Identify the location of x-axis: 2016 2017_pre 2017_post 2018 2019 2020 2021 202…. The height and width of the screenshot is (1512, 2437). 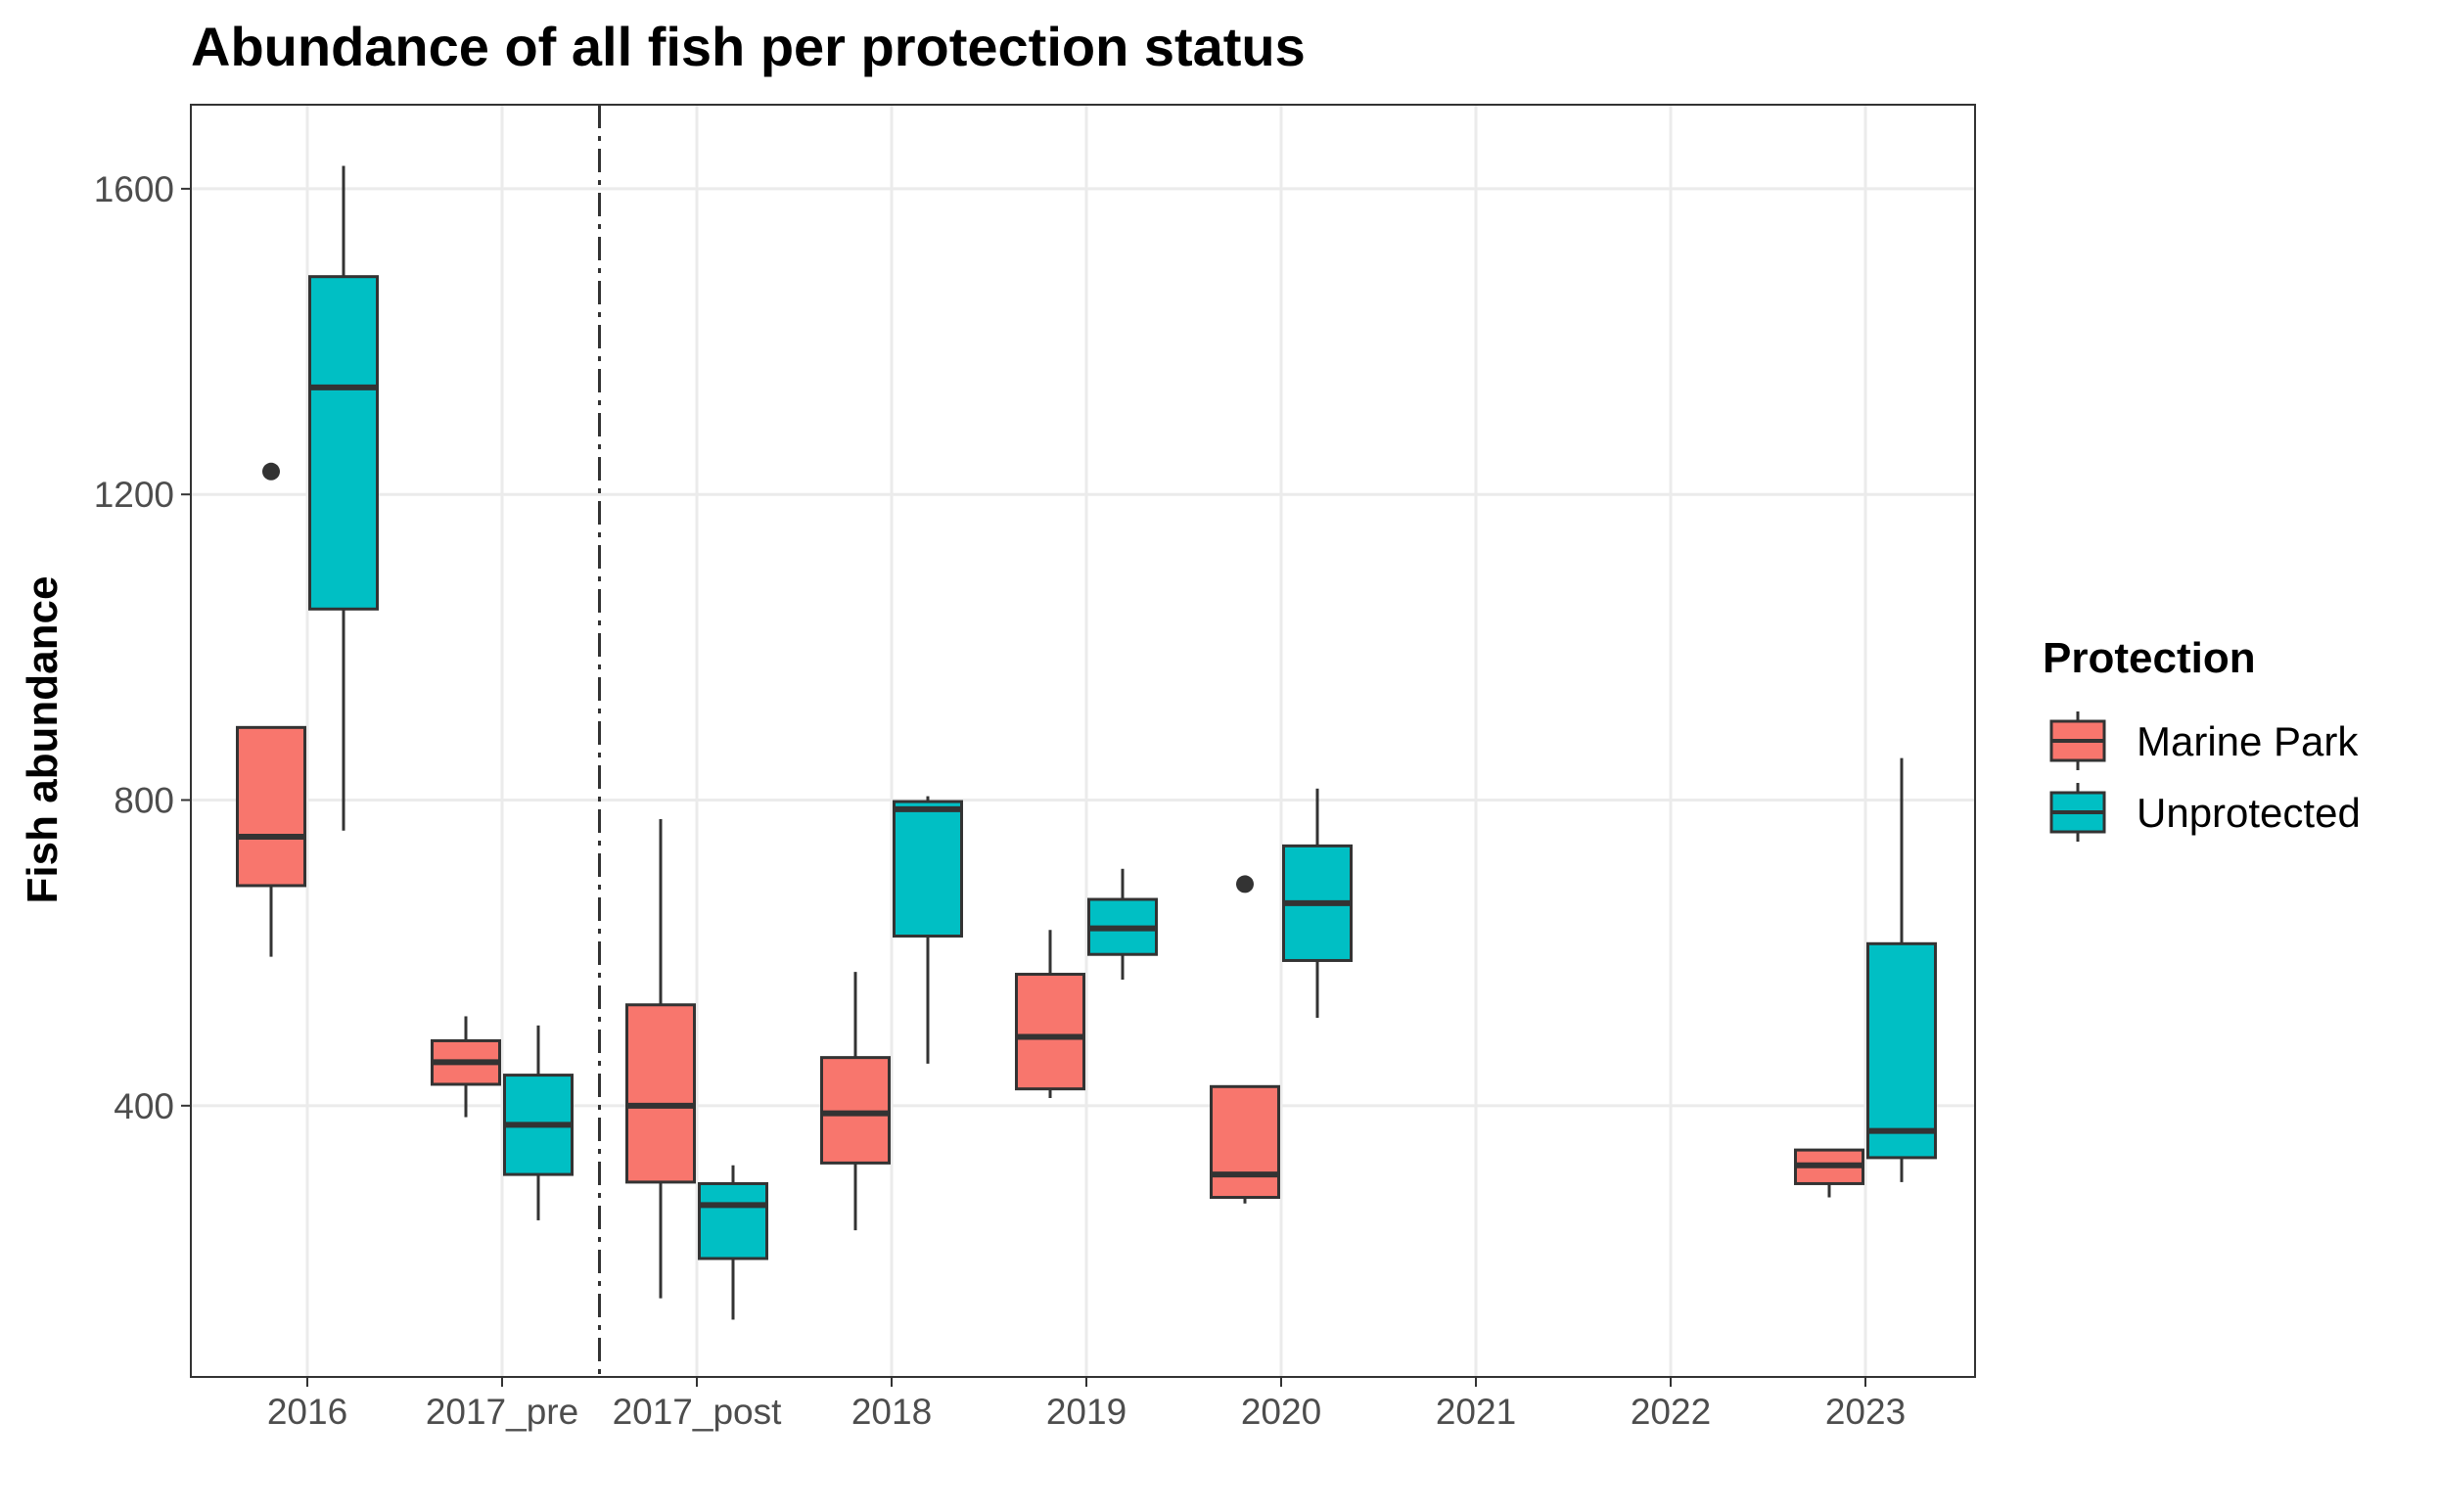
(1087, 1404).